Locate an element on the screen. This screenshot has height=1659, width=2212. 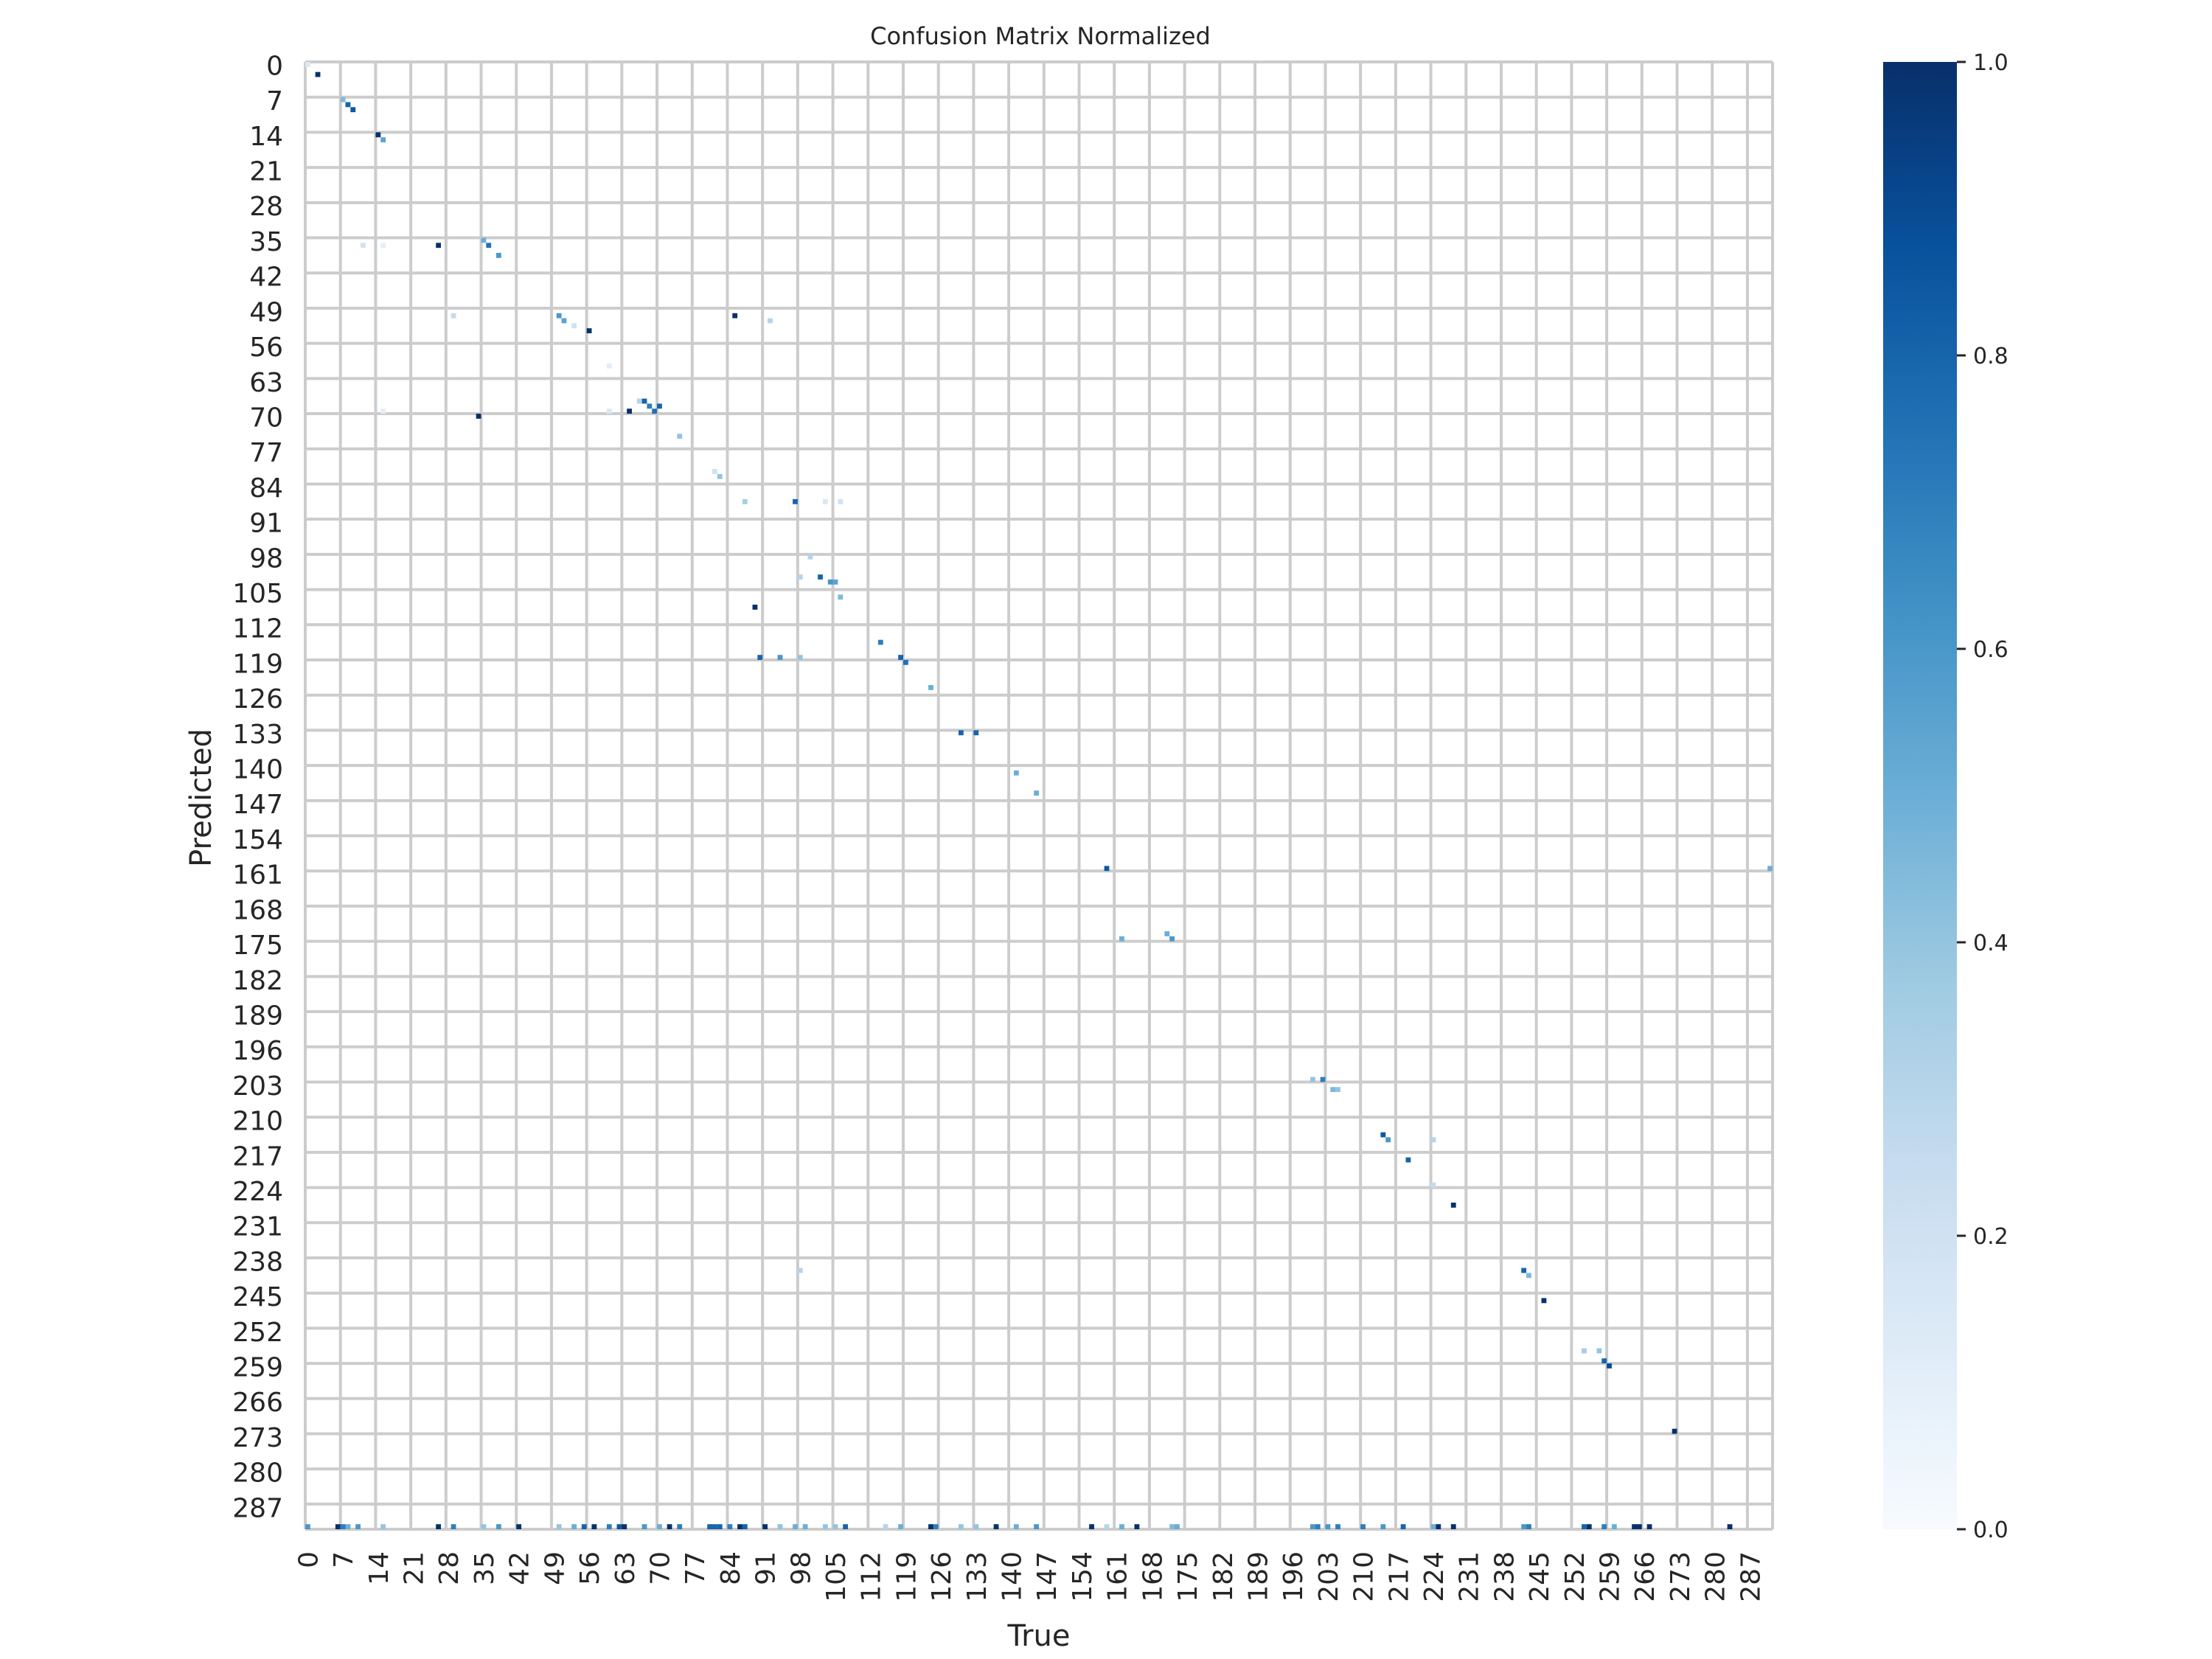
y-tick-label: 287 is located at coordinates (257, 1508).